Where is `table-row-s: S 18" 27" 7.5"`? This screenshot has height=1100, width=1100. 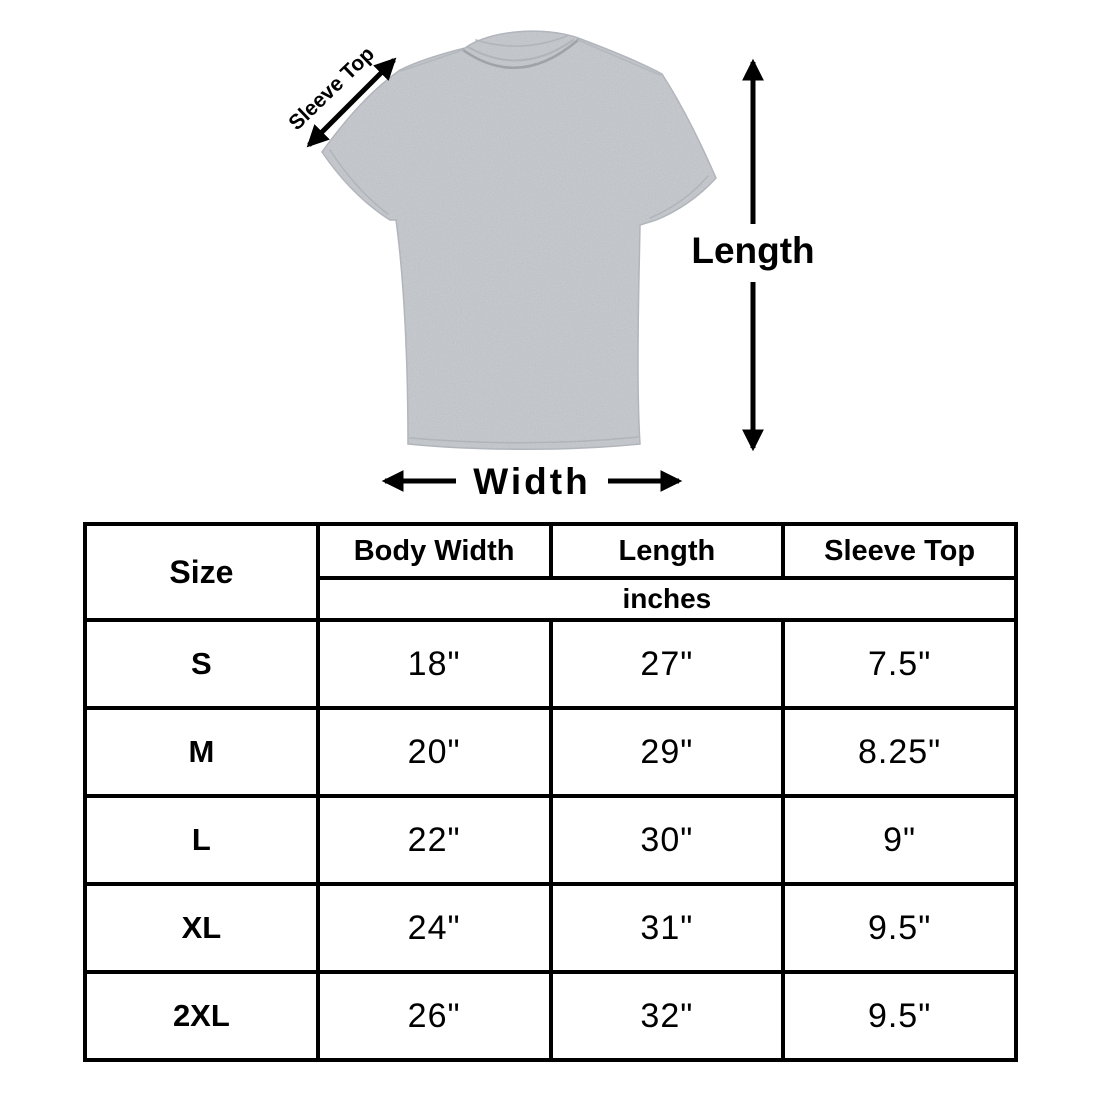 table-row-s: S 18" 27" 7.5" is located at coordinates (550, 664).